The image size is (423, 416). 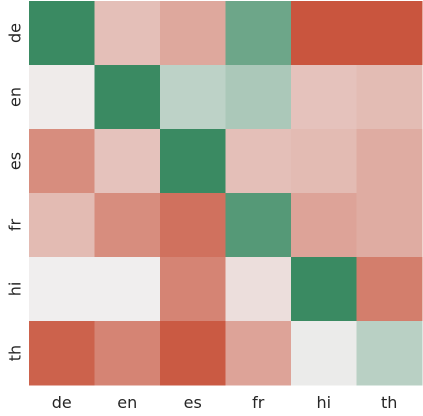 What do you see at coordinates (193, 97) in the screenshot?
I see `heatmap-cell-en-es` at bounding box center [193, 97].